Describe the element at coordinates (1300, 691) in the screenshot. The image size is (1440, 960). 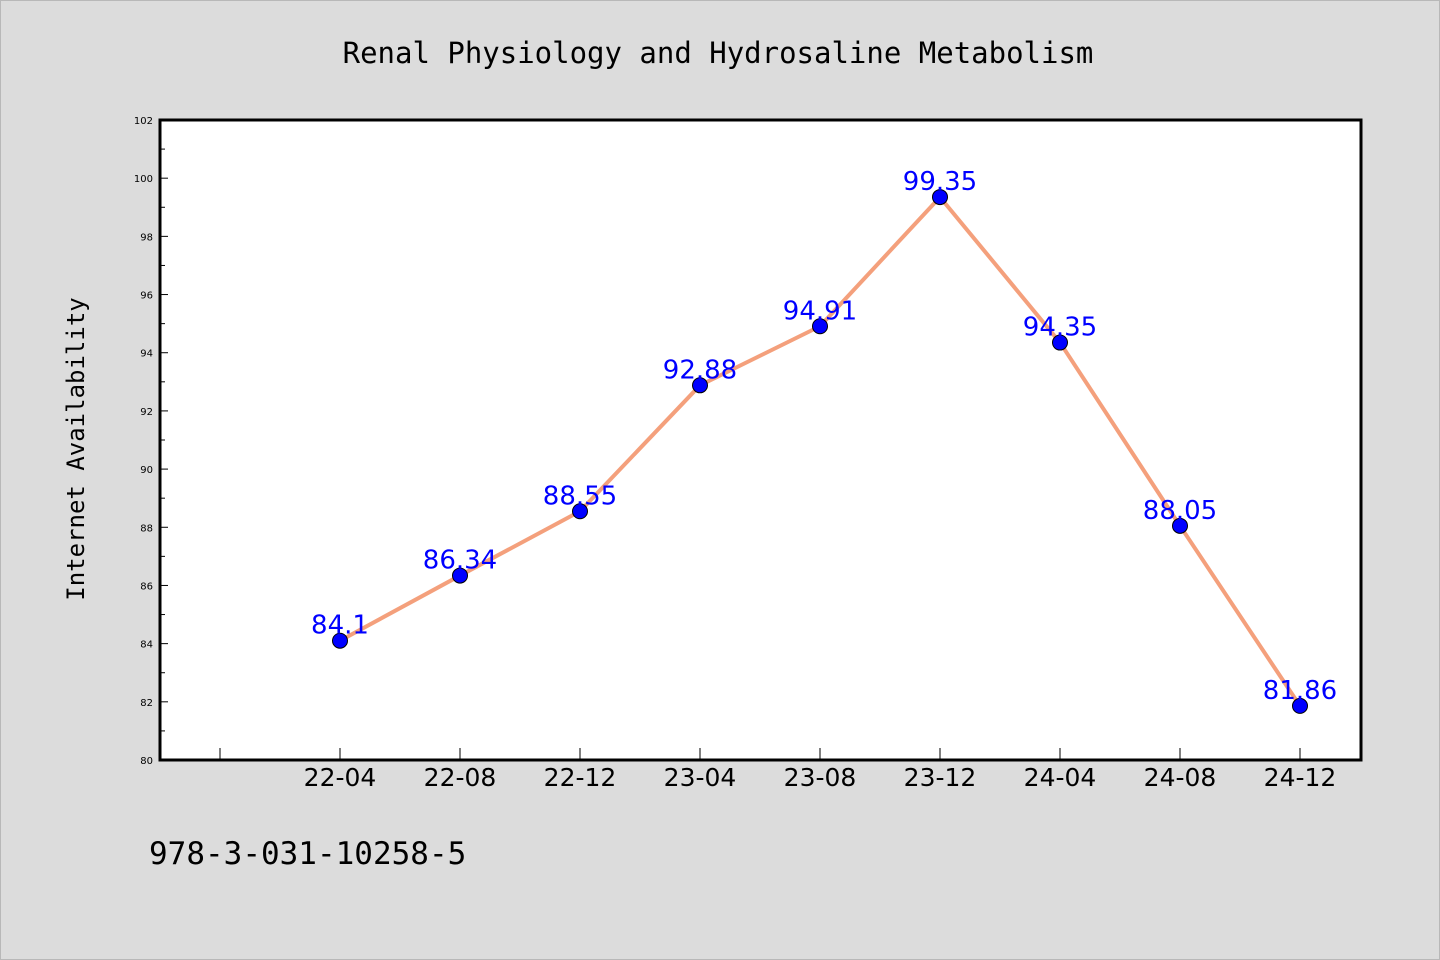
I see `data-label: 81.86` at that location.